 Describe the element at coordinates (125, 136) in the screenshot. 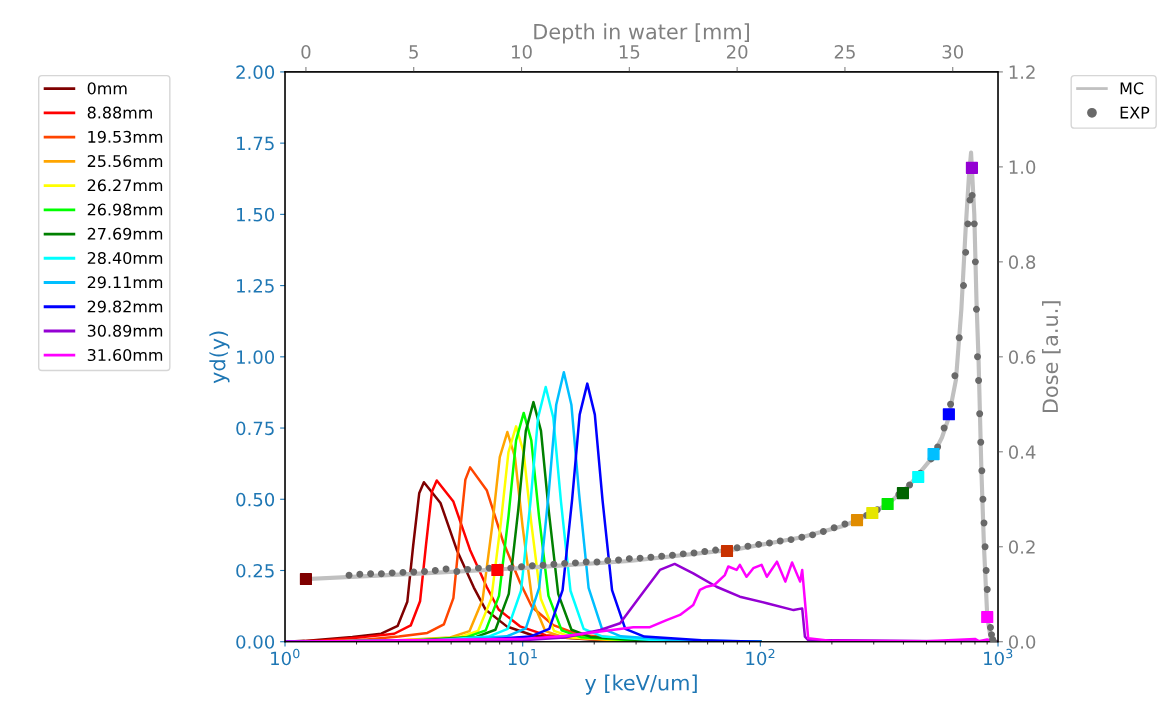

I see `legend-label: 19.53mm` at that location.